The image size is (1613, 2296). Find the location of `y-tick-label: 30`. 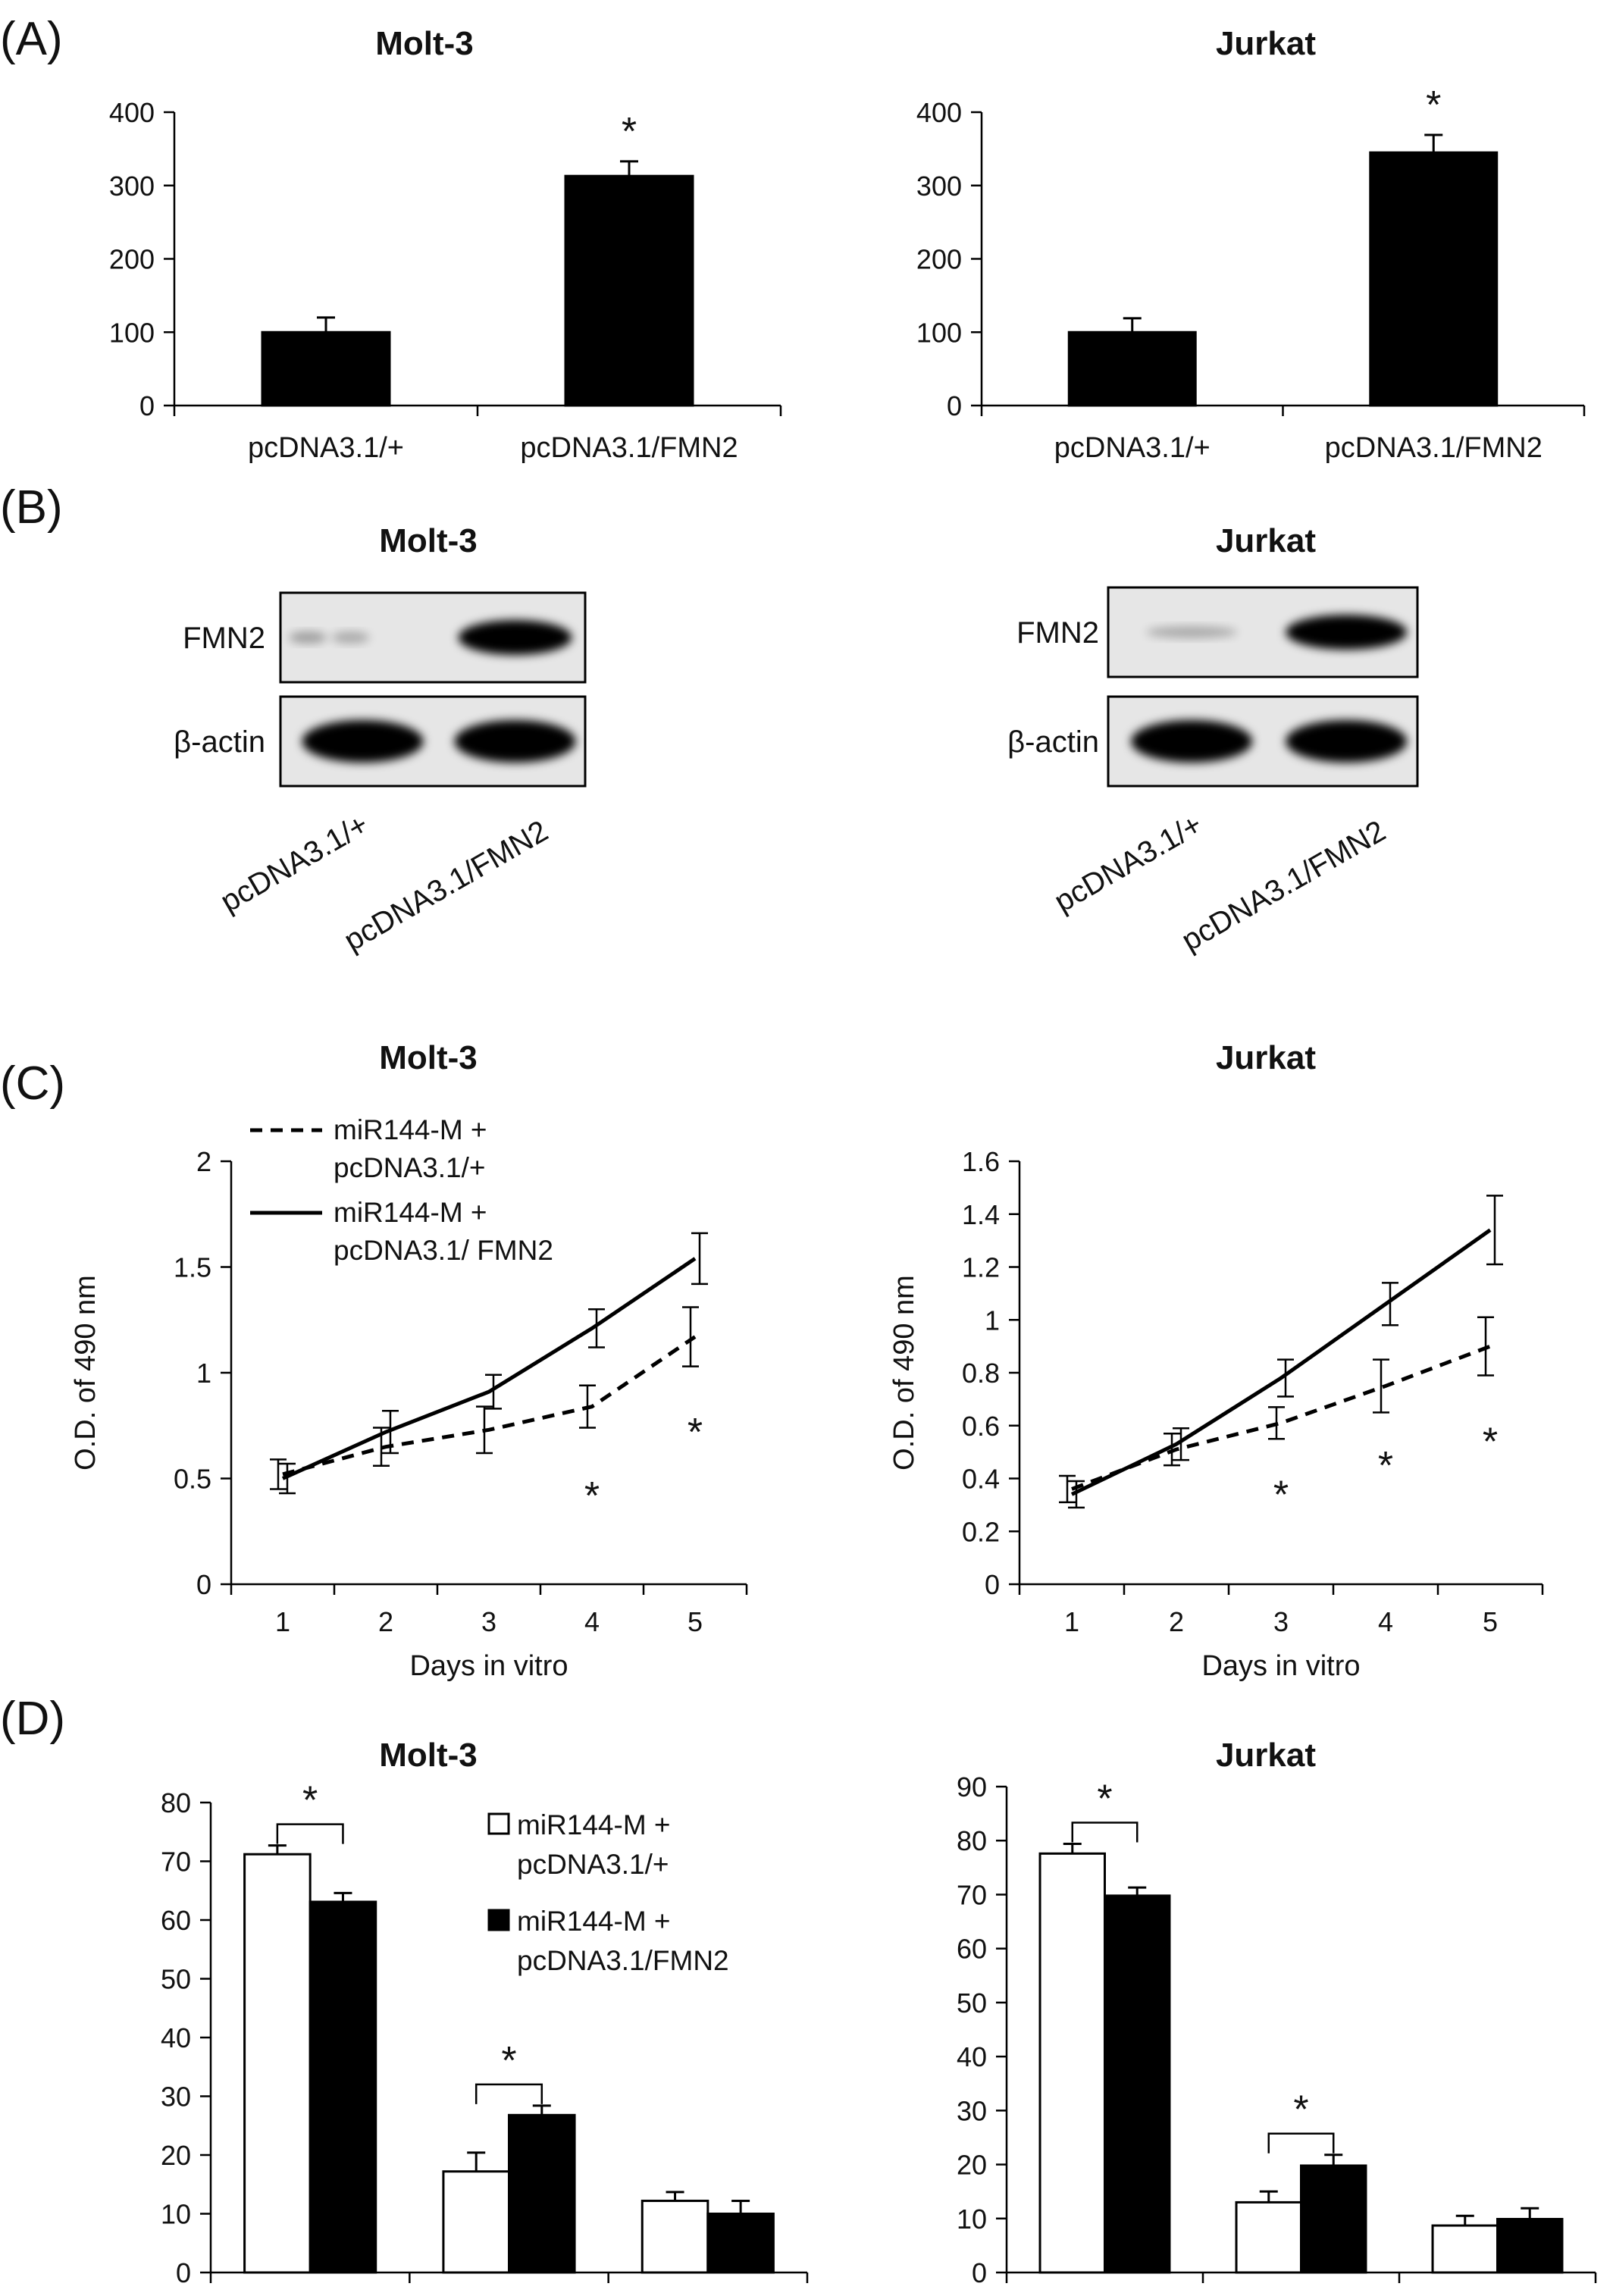

y-tick-label: 30 is located at coordinates (176, 2097).